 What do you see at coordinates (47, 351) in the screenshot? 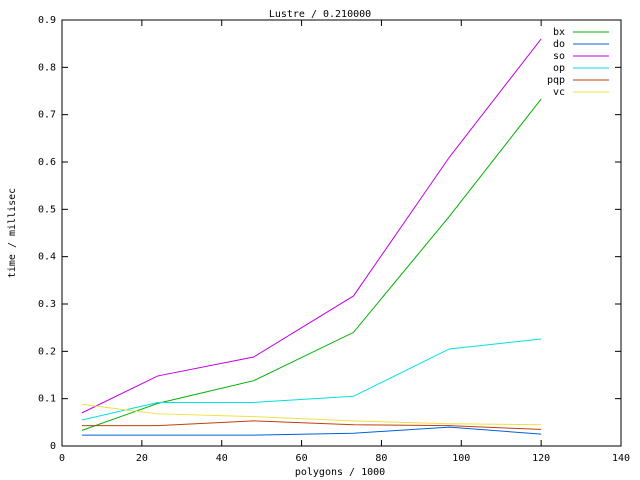
I see `y-tick-label: 0.2` at bounding box center [47, 351].